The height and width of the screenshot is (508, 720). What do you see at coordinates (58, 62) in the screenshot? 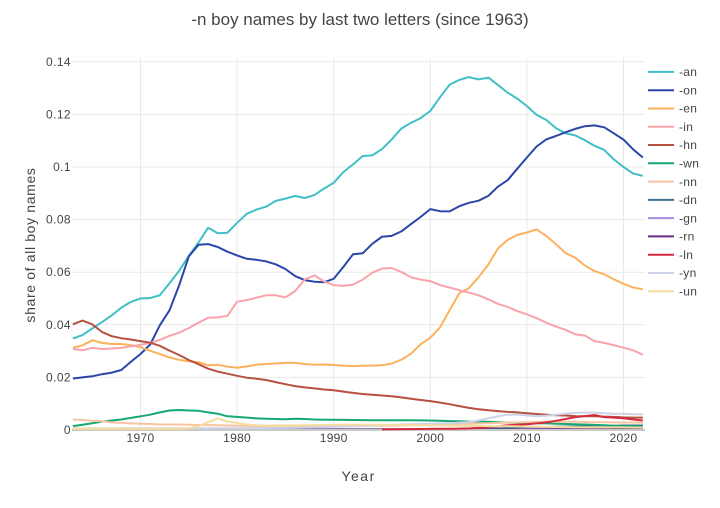
I see `svg-text: 0.14` at bounding box center [58, 62].